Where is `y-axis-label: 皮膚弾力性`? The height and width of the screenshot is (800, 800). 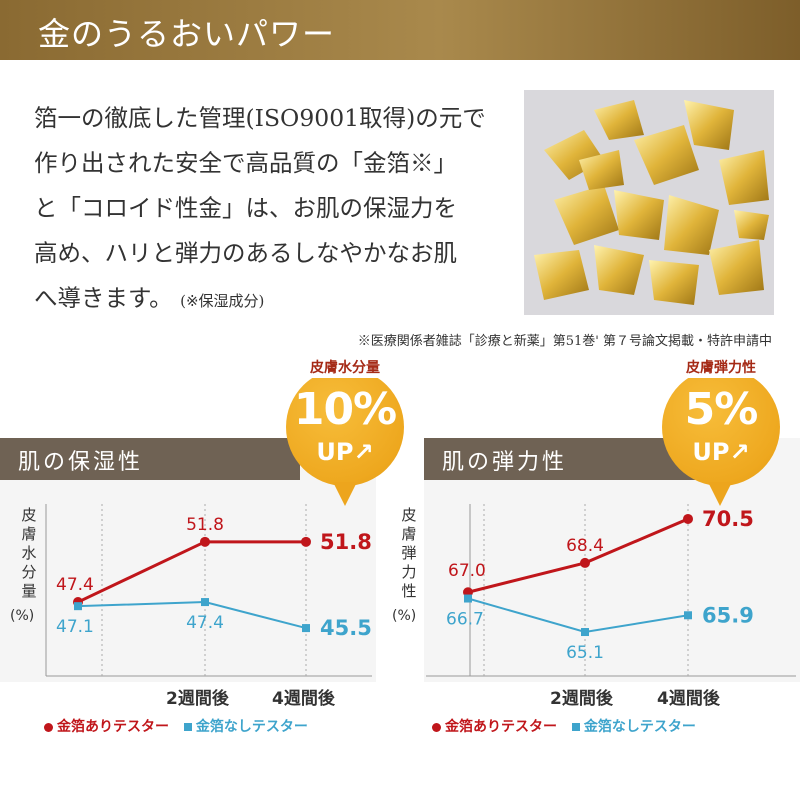 y-axis-label: 皮膚弾力性 is located at coordinates (409, 553).